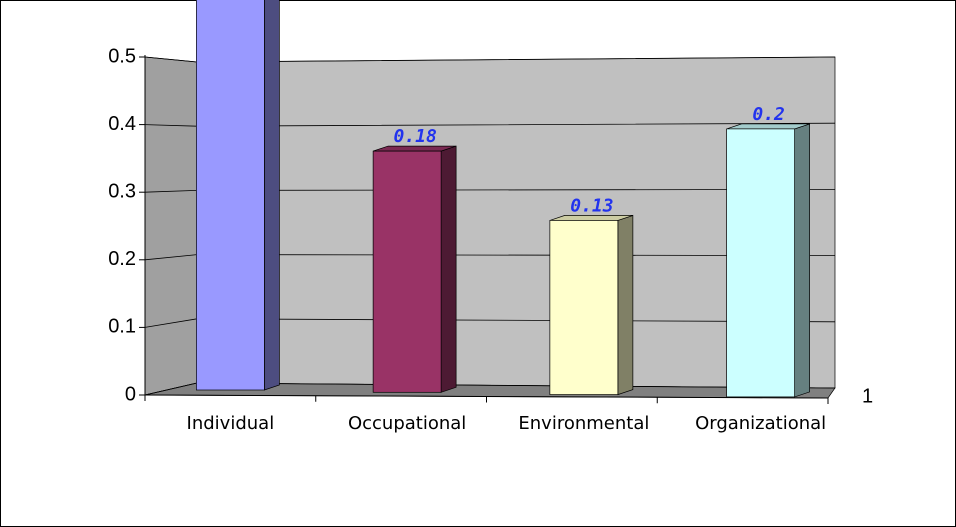  I want to click on x-tick-label: Occupational, so click(407, 423).